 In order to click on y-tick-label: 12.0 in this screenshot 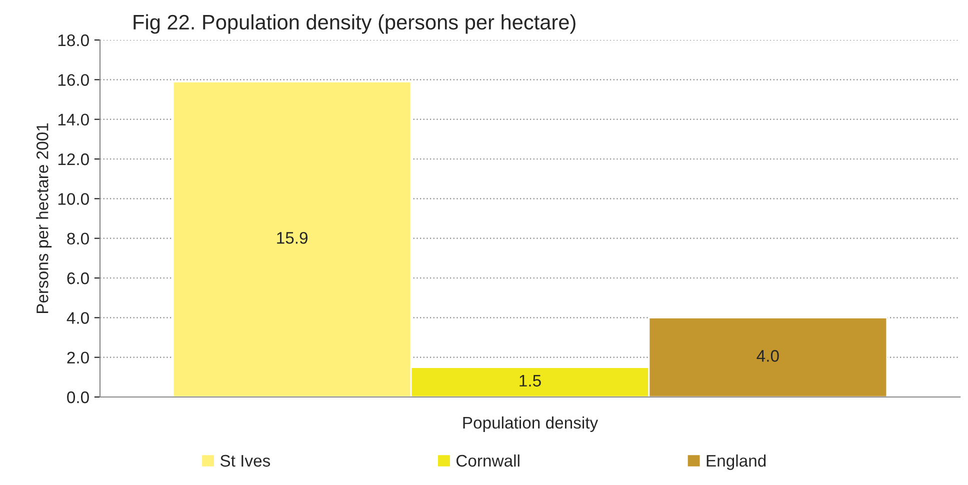, I will do `click(73, 159)`.